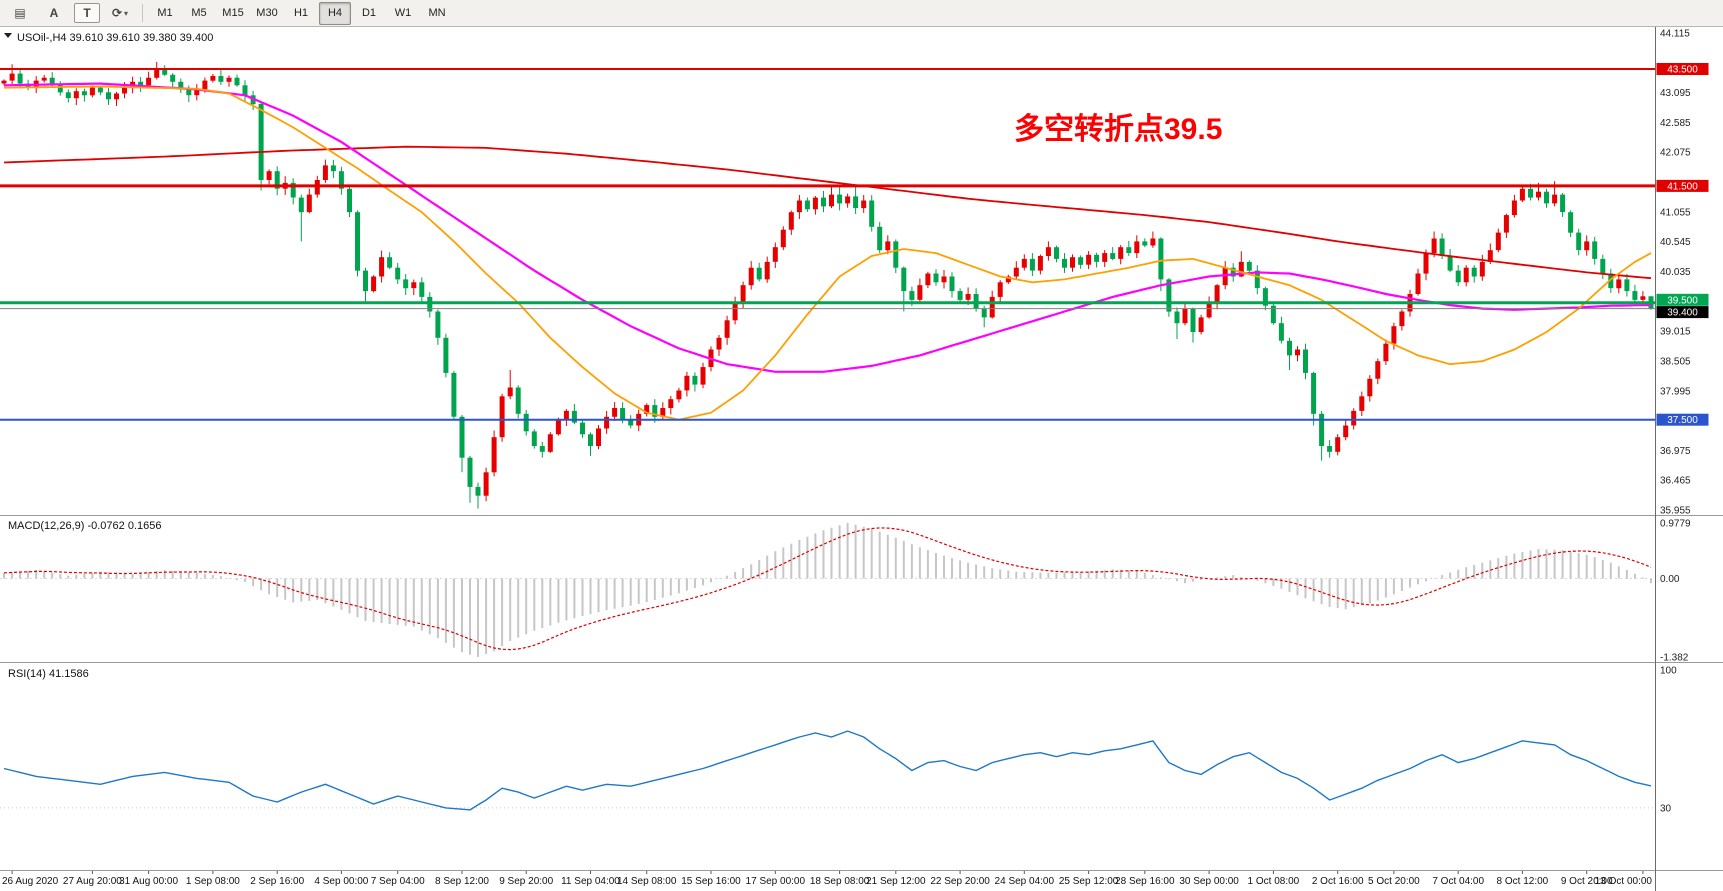  What do you see at coordinates (1668, 671) in the screenshot?
I see `svg-text: 100` at bounding box center [1668, 671].